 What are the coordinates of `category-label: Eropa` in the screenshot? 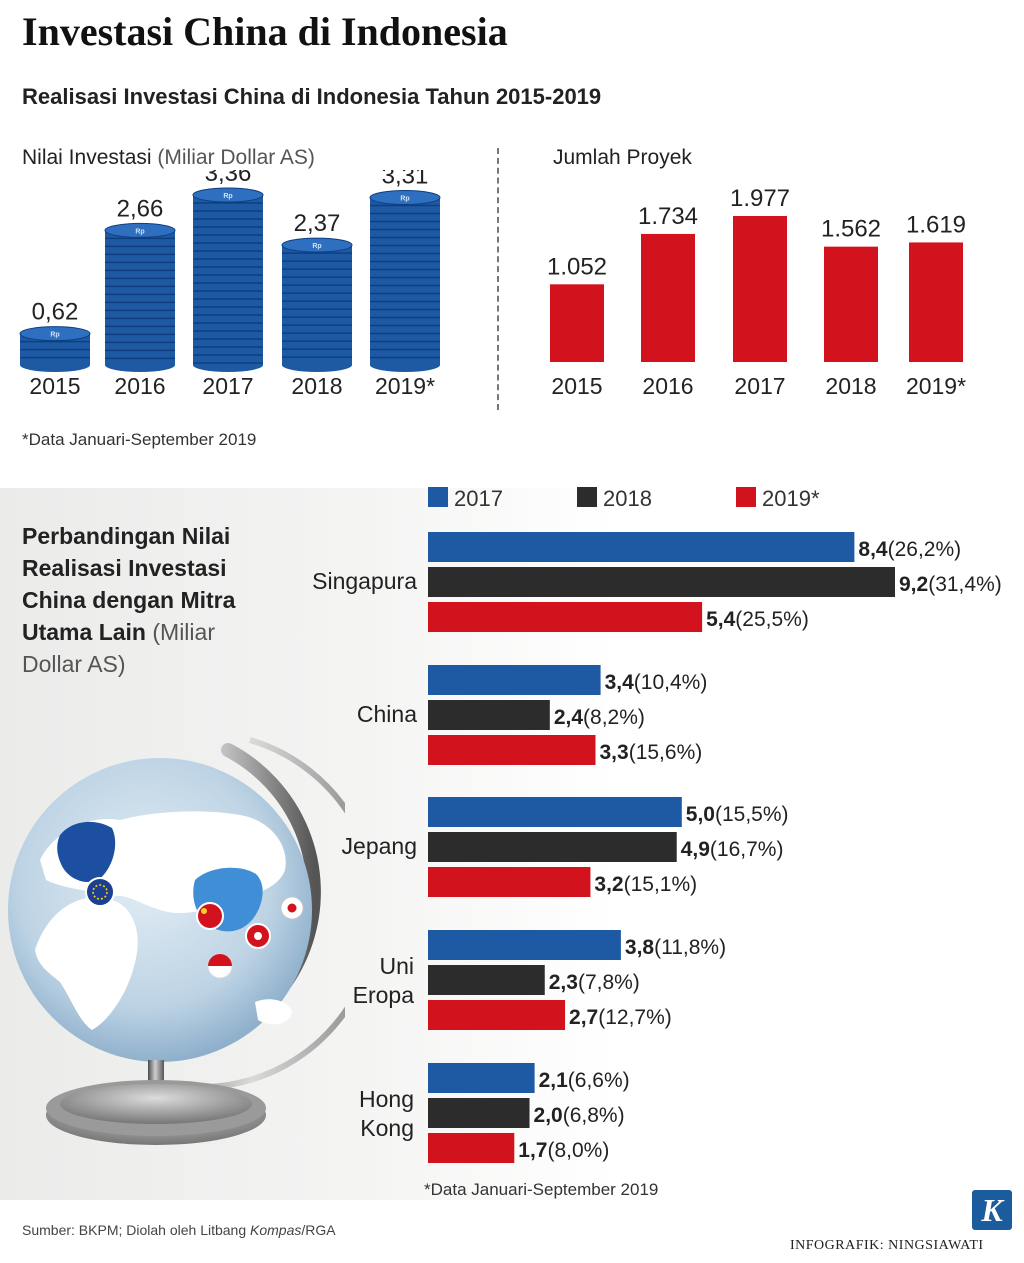 It's located at (384, 995).